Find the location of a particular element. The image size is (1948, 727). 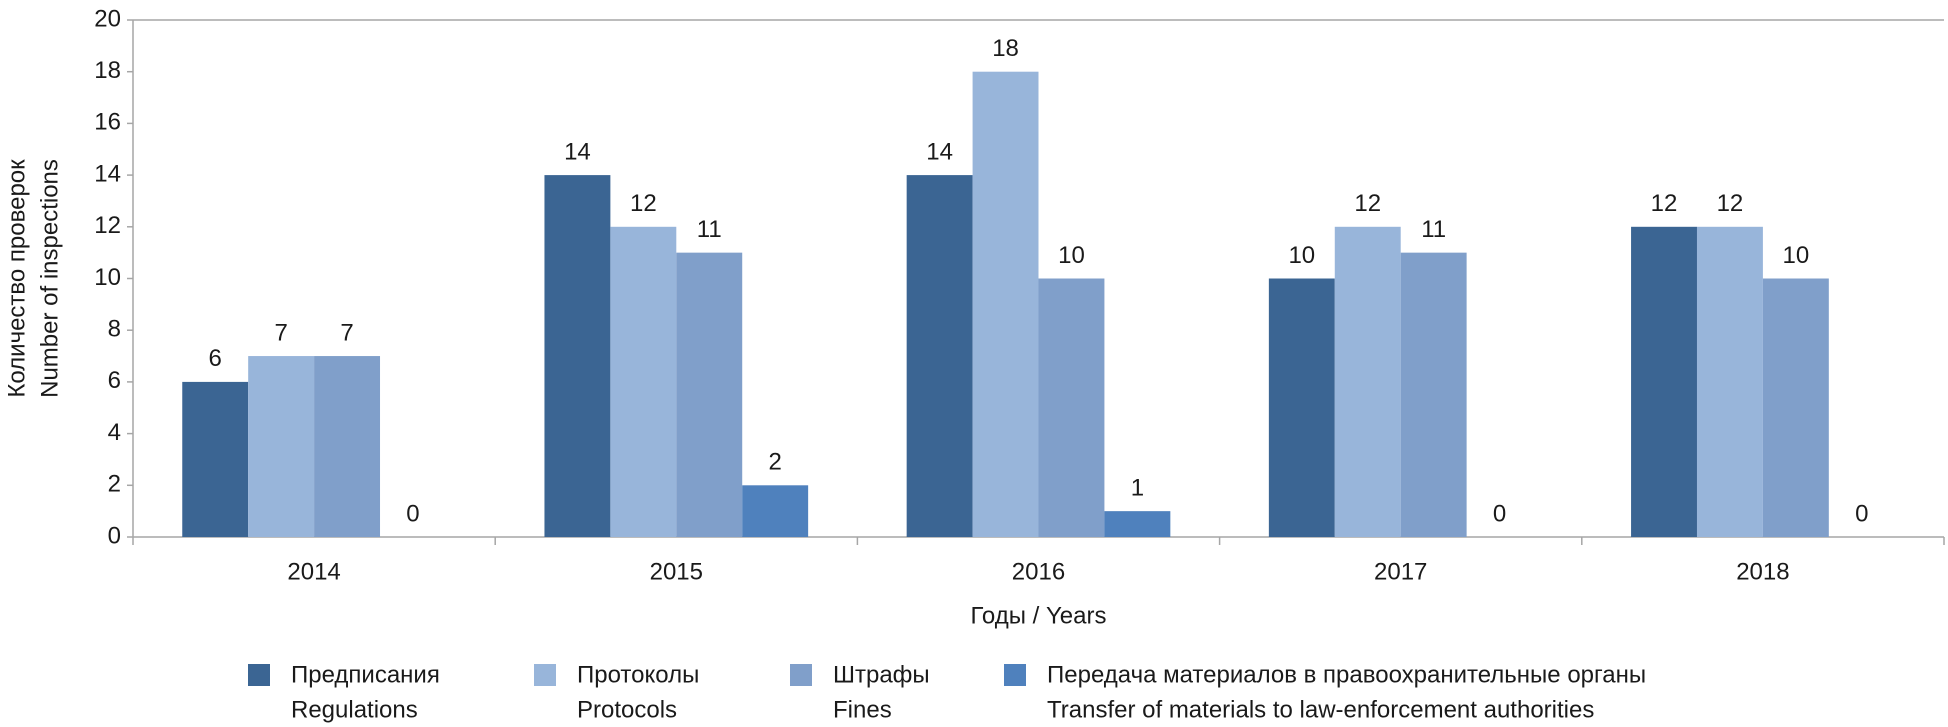

y-tick-label: 6 is located at coordinates (114, 380).